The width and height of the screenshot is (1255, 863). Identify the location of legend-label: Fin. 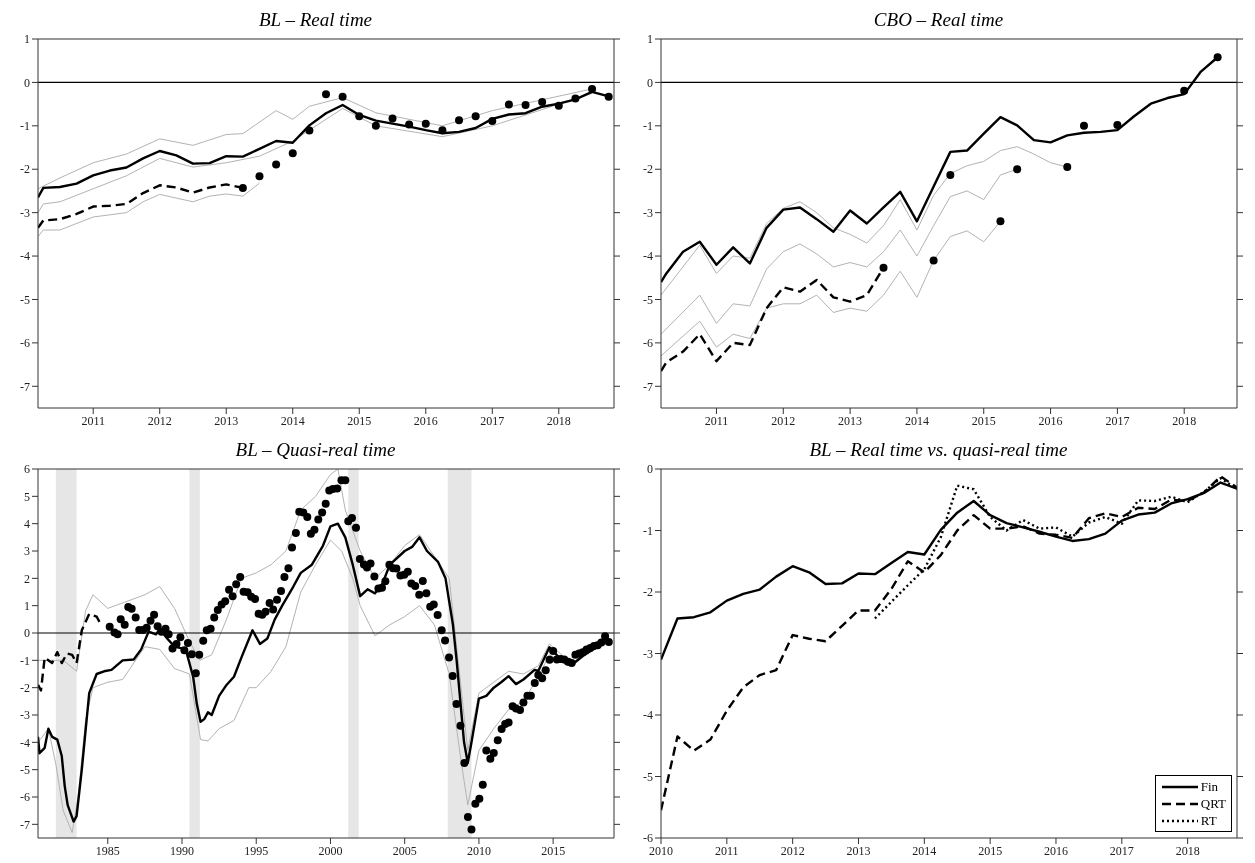
(1209, 786).